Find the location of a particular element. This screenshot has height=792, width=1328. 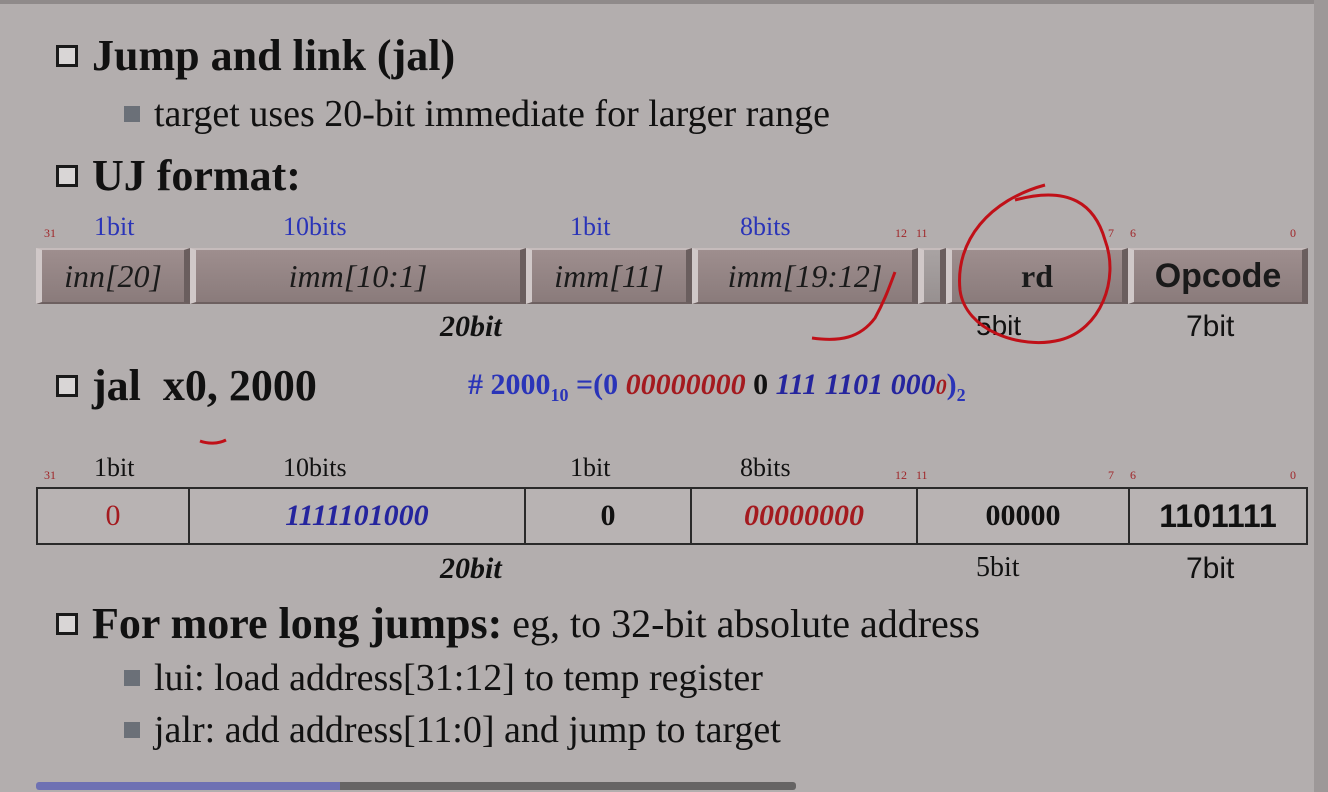

bullet-jal-text: Jump and link (jal) is located at coordinates (274, 55).